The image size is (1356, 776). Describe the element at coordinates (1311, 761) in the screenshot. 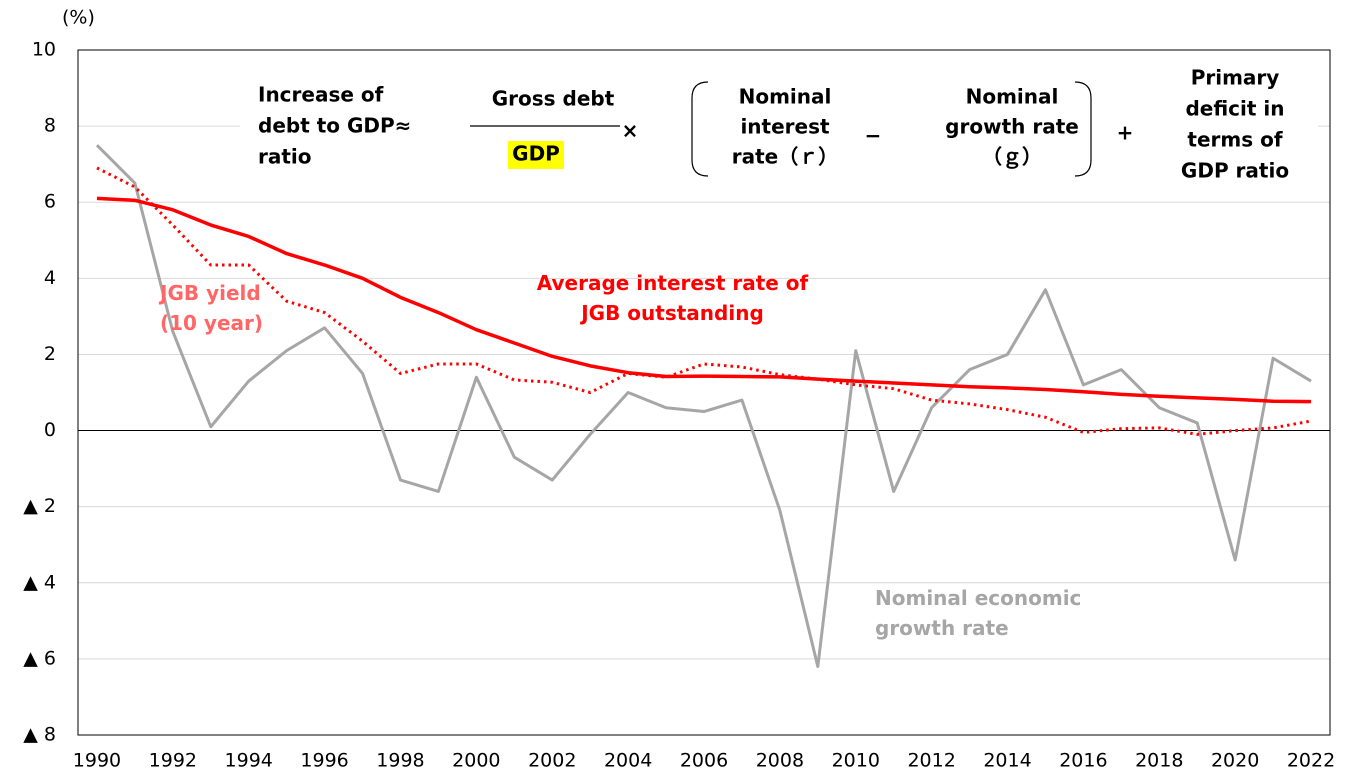

I see `x-tick-label: 2022` at that location.